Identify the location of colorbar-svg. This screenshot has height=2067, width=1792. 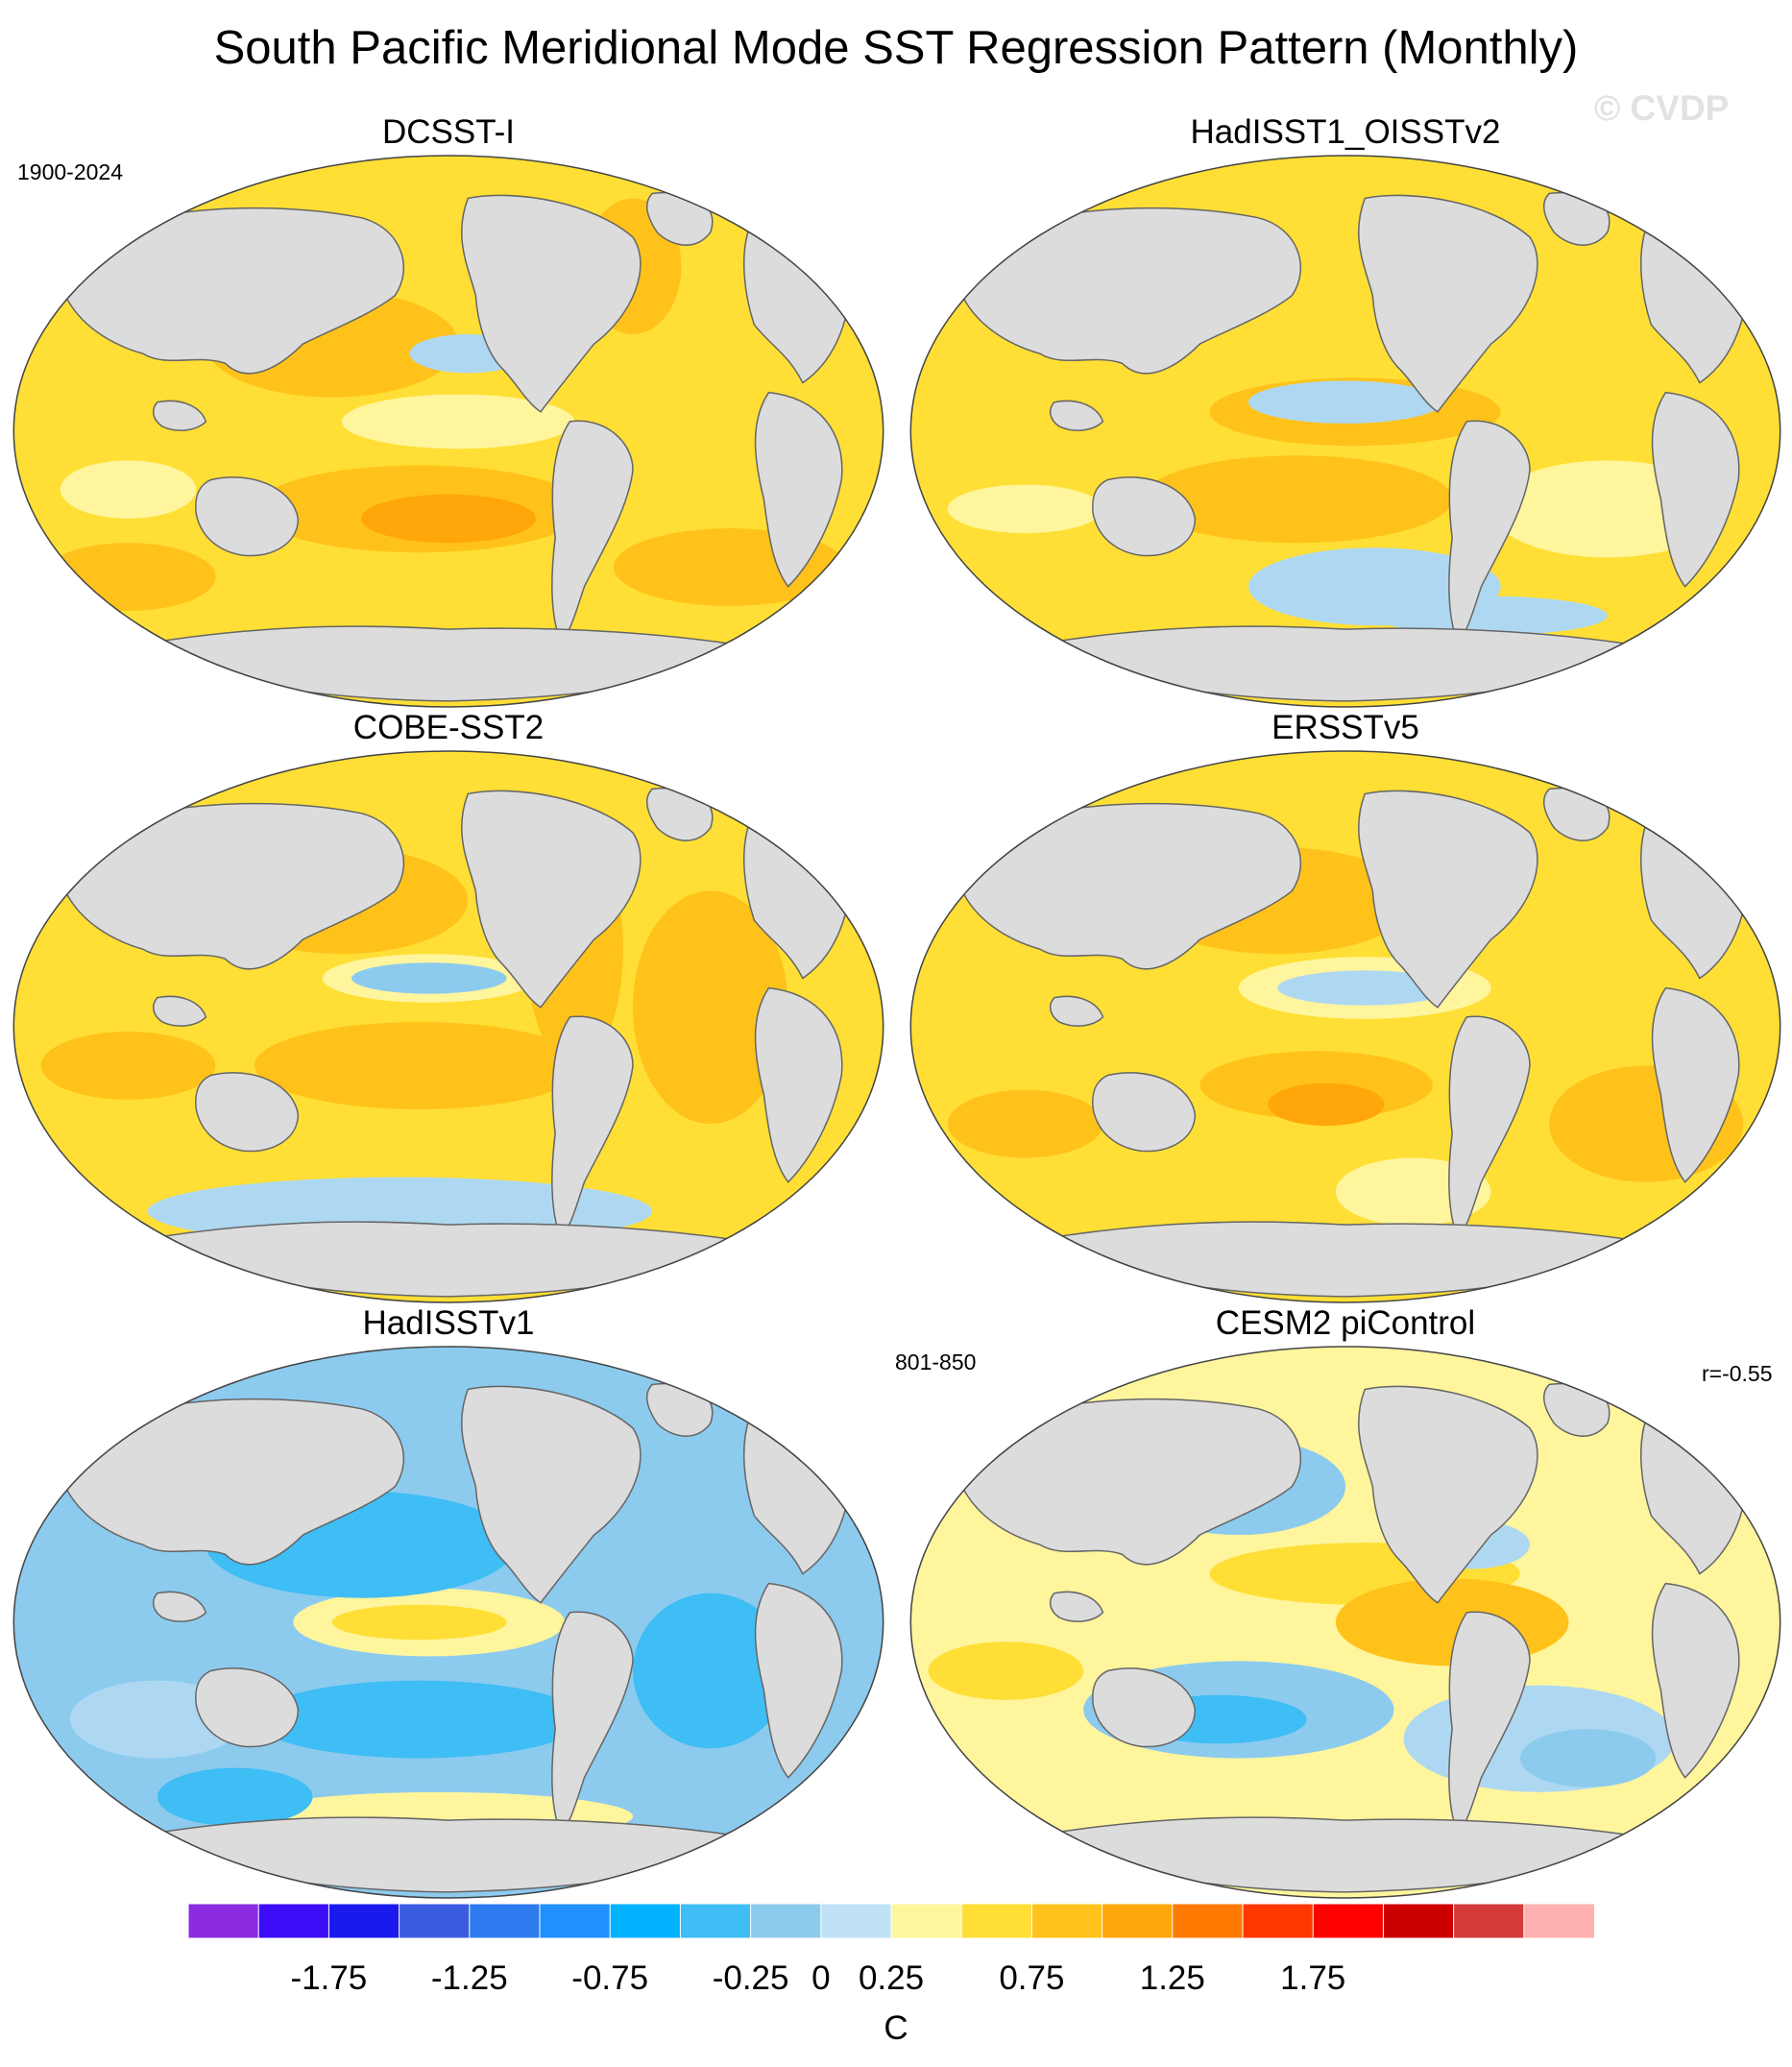
(891, 1921).